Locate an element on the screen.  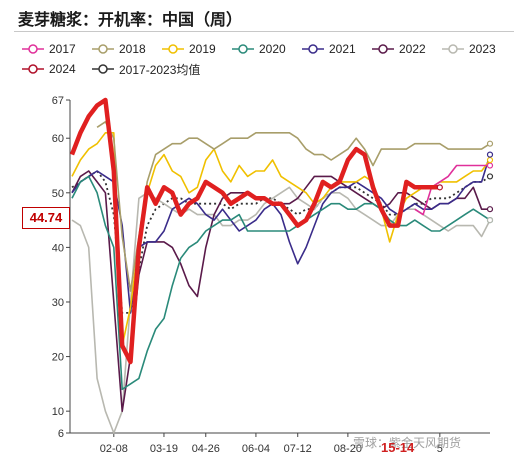
legend-item-2017: 2017 is located at coordinates (49, 49).